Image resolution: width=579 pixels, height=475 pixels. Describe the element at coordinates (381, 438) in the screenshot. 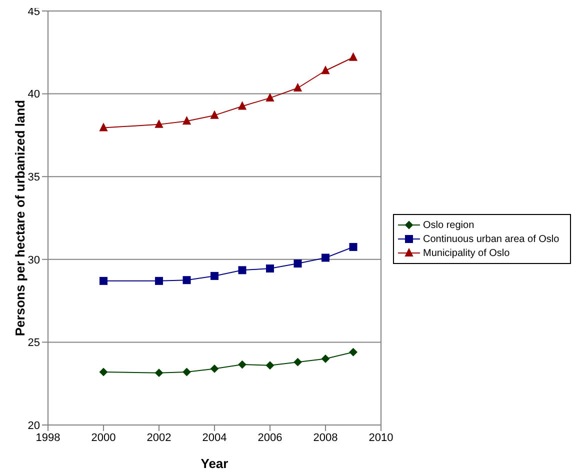

I see `x-tick-label: 2010` at that location.